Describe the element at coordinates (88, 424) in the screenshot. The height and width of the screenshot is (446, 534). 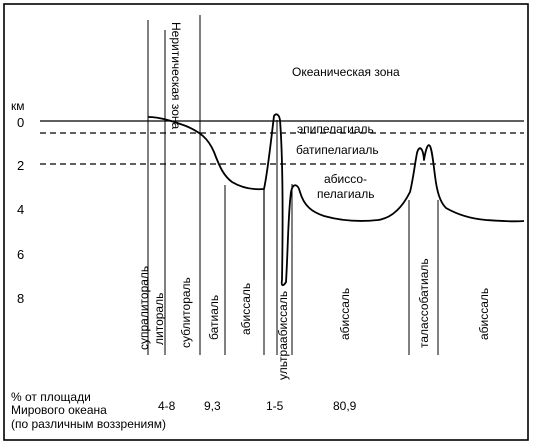
I see `footnote-line-3: (по различным воззрениям)` at that location.